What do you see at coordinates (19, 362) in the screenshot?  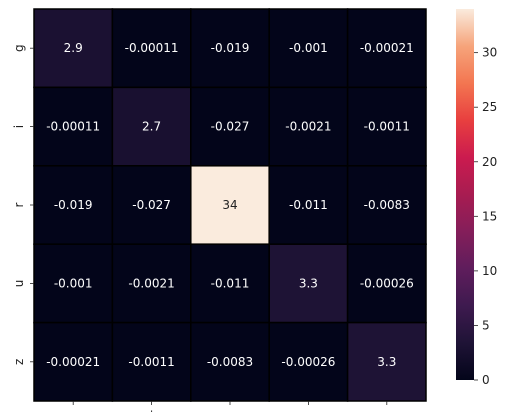 I see `y-tick-label: z` at bounding box center [19, 362].